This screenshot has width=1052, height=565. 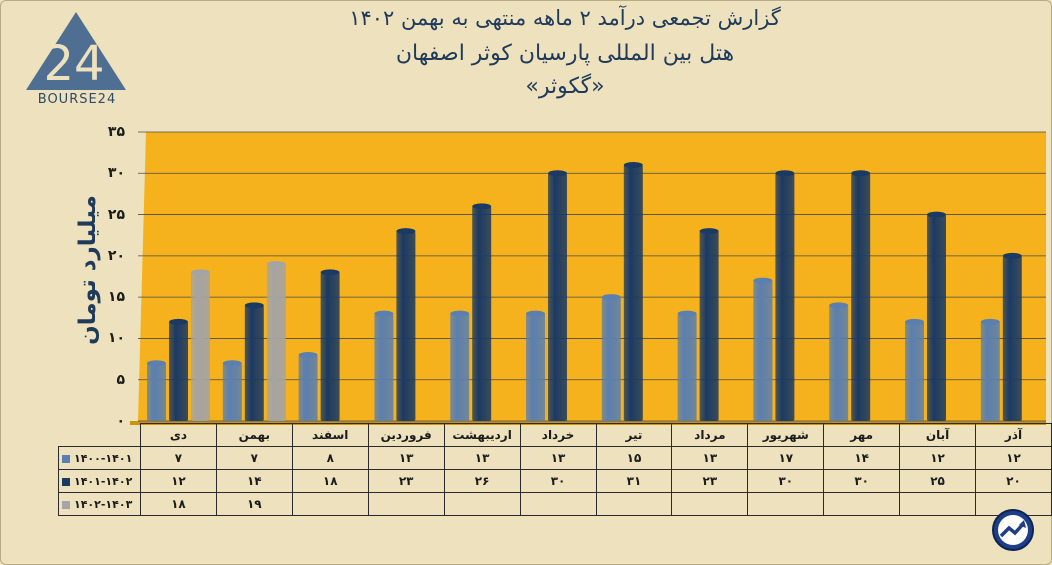 What do you see at coordinates (938, 435) in the screenshot?
I see `category-label: آبان` at bounding box center [938, 435].